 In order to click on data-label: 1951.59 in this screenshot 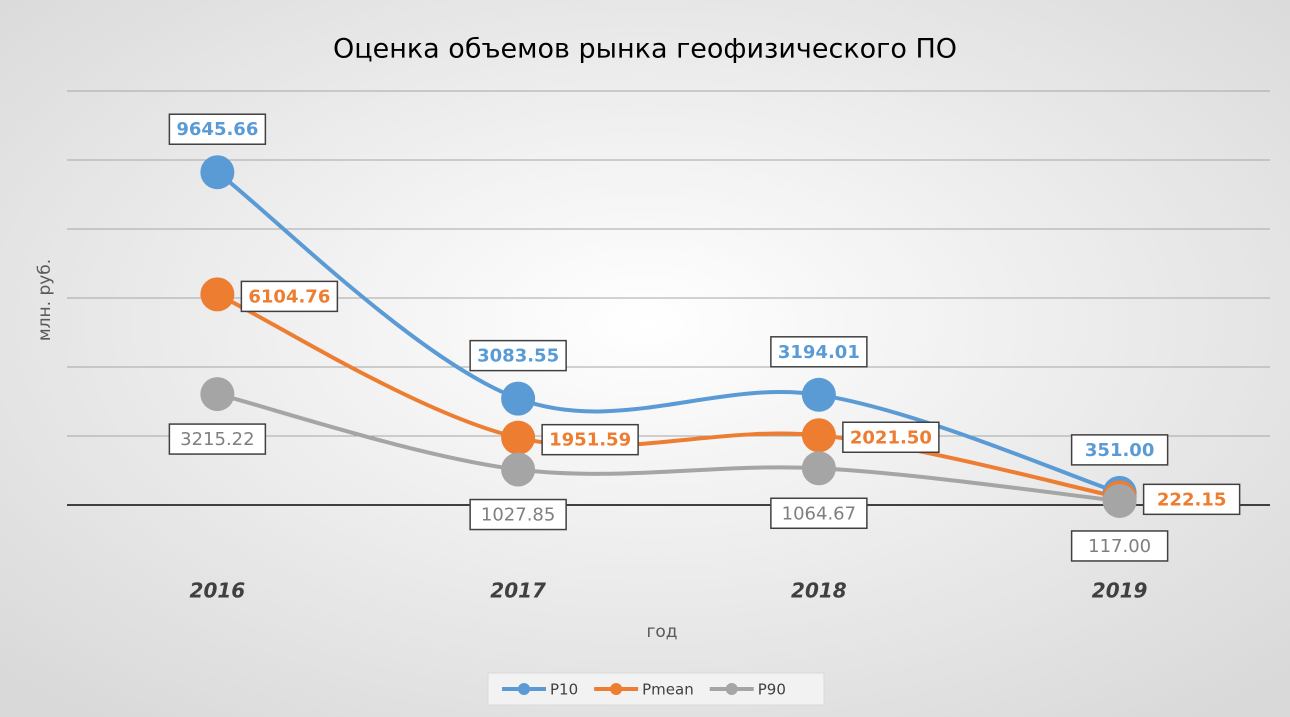, I will do `click(590, 440)`.